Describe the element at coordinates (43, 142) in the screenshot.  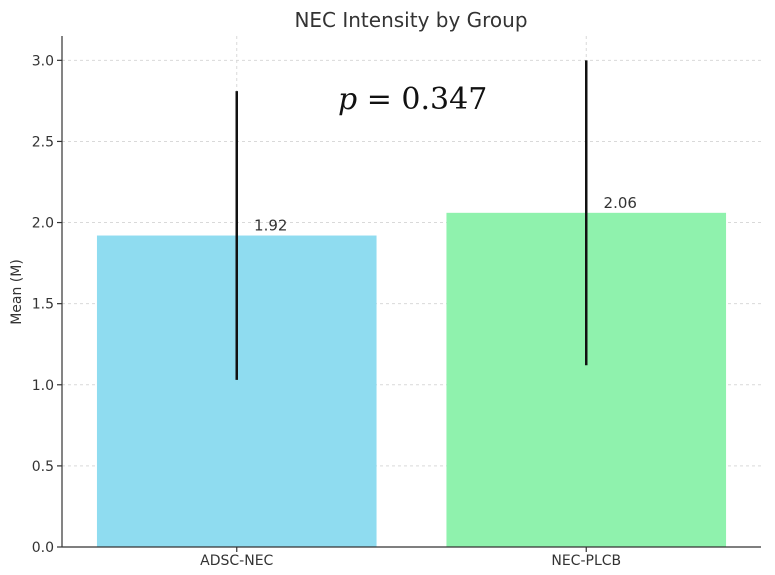
I see `y-tick-label: 2.5` at that location.